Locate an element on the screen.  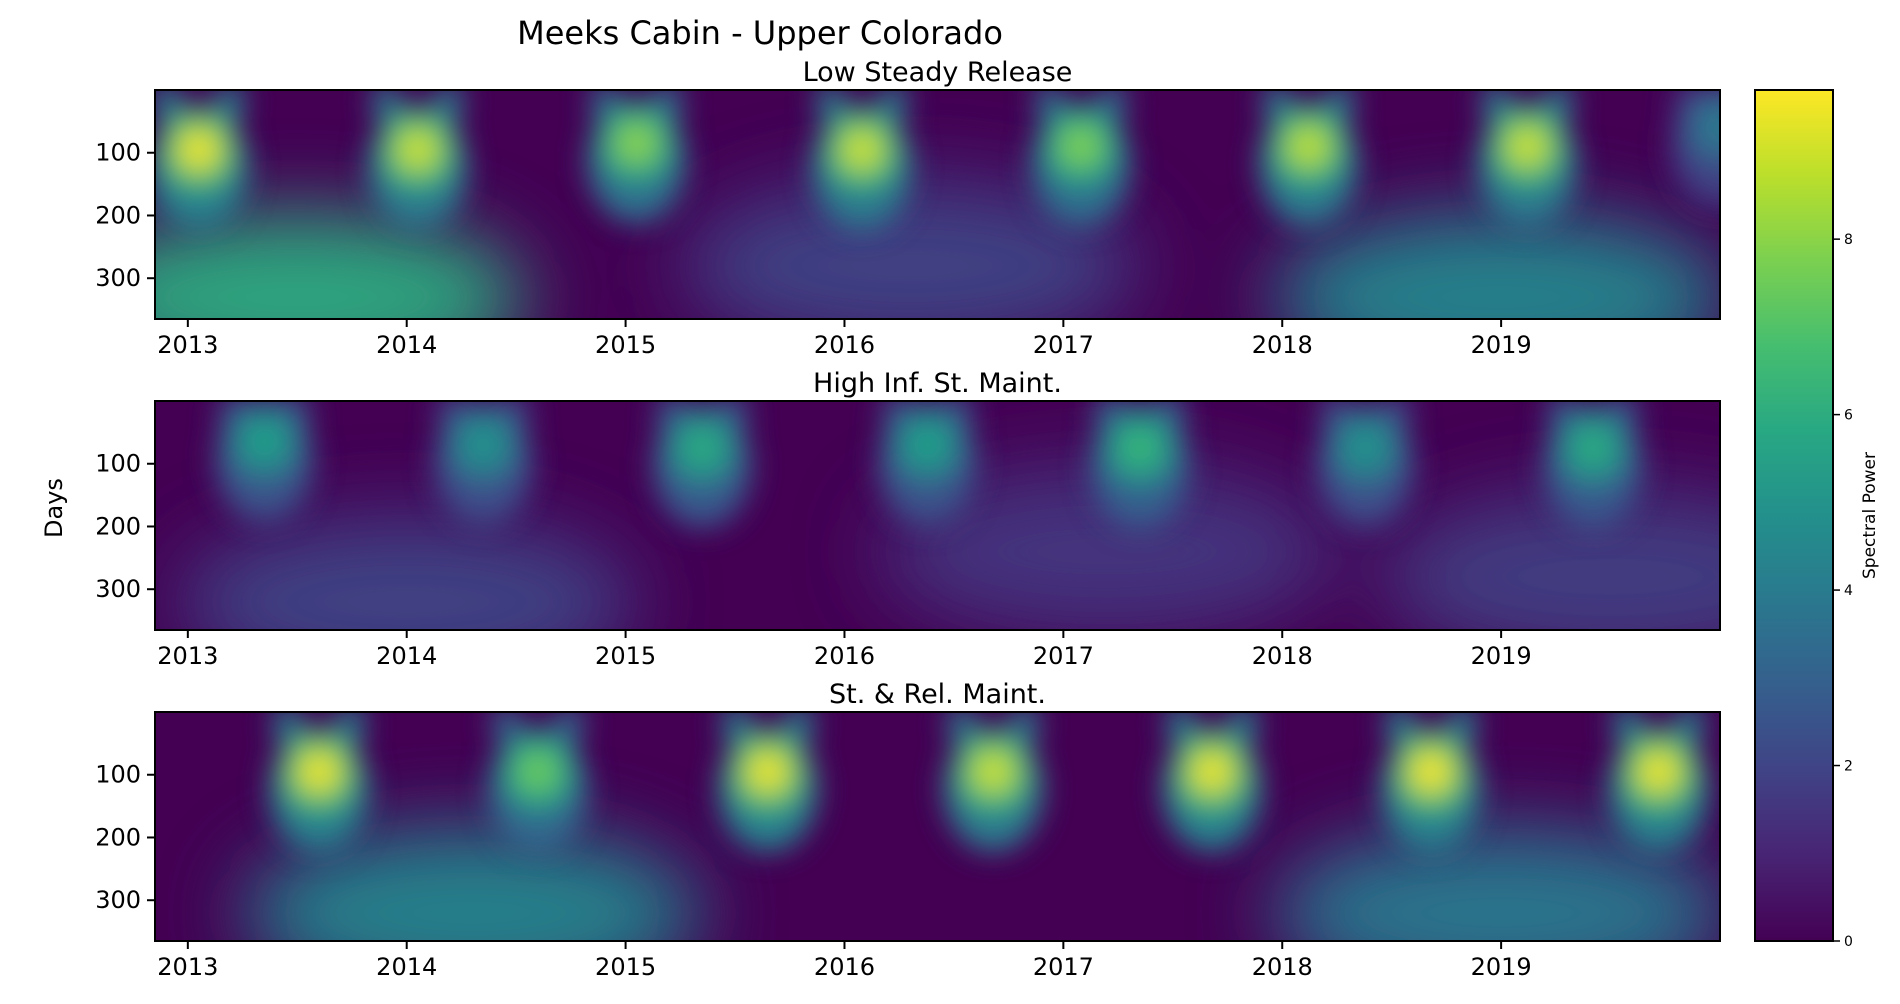
colorbar-tick-label: 4 is located at coordinates (1848, 591).